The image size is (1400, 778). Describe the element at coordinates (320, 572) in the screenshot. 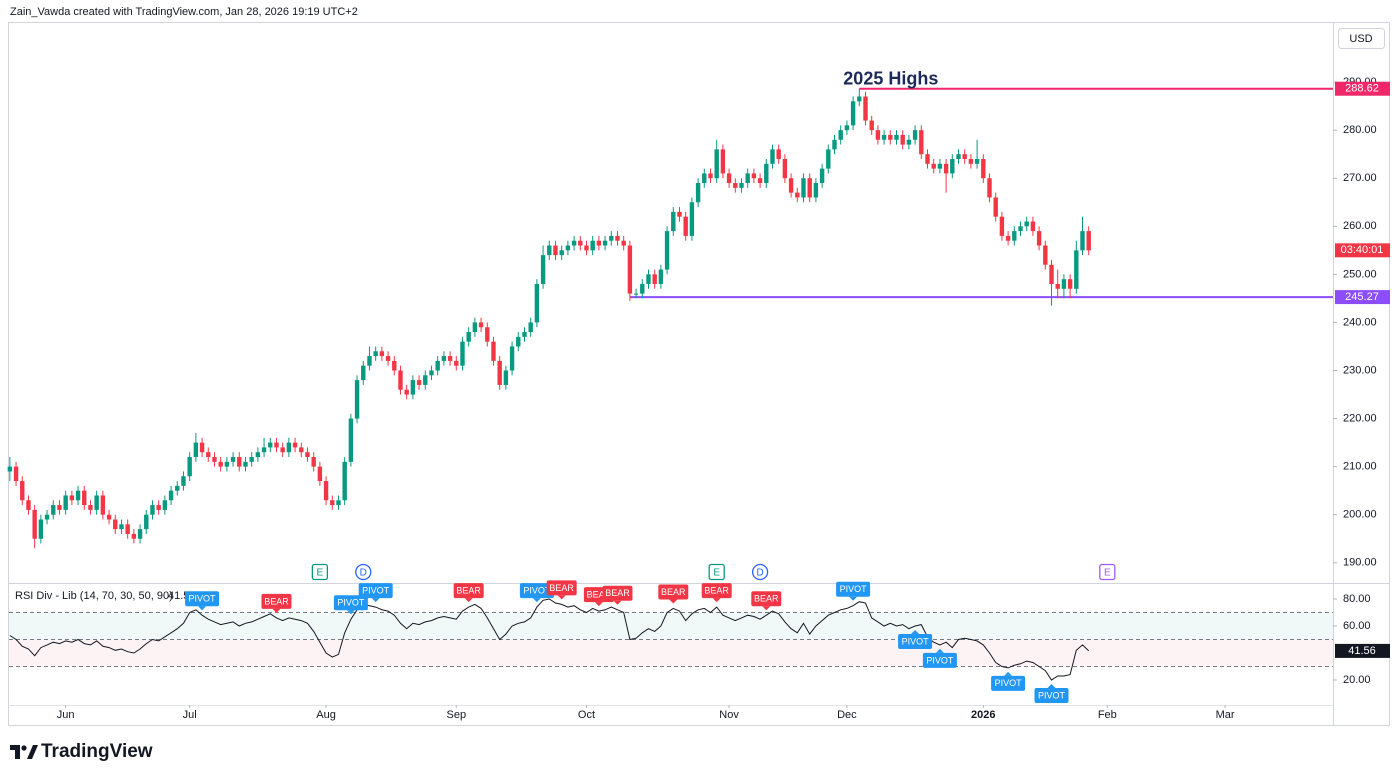

I see `earnings-marker` at that location.